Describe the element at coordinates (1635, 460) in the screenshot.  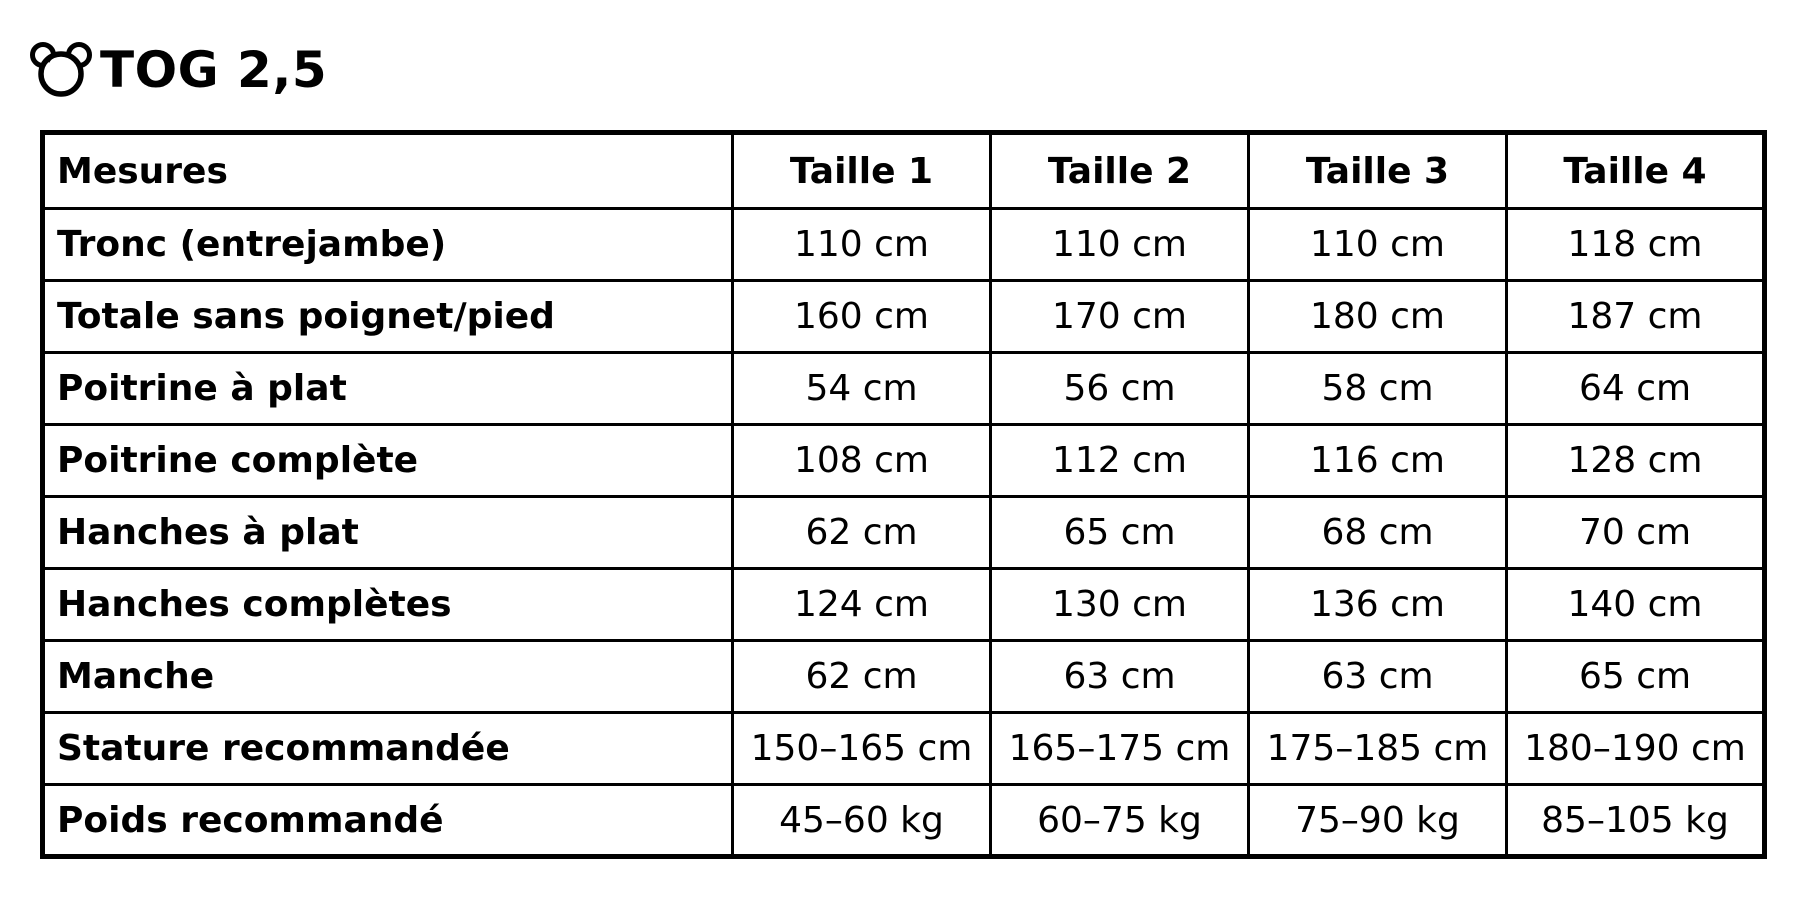
I see `value-cell: 128 cm` at that location.